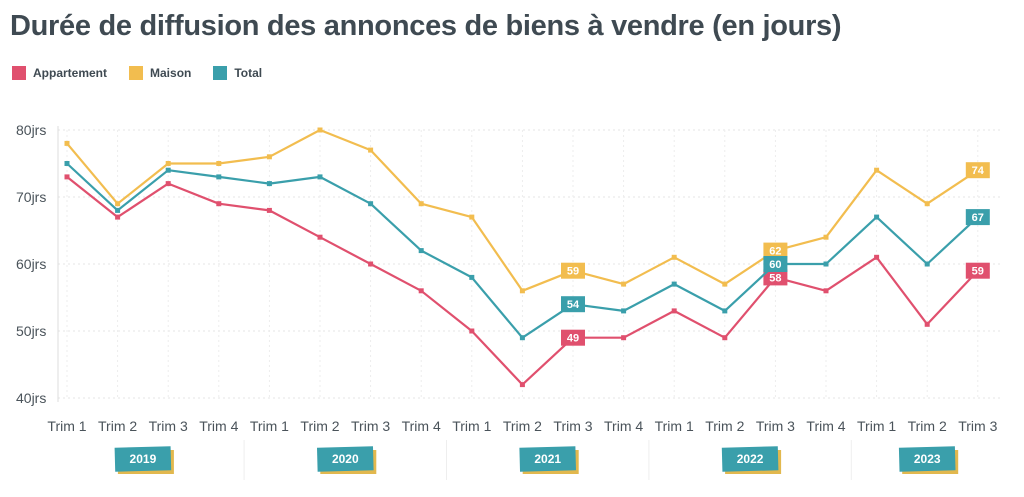 This screenshot has width=1024, height=497. What do you see at coordinates (220, 73) in the screenshot?
I see `legend-swatch-total` at bounding box center [220, 73].